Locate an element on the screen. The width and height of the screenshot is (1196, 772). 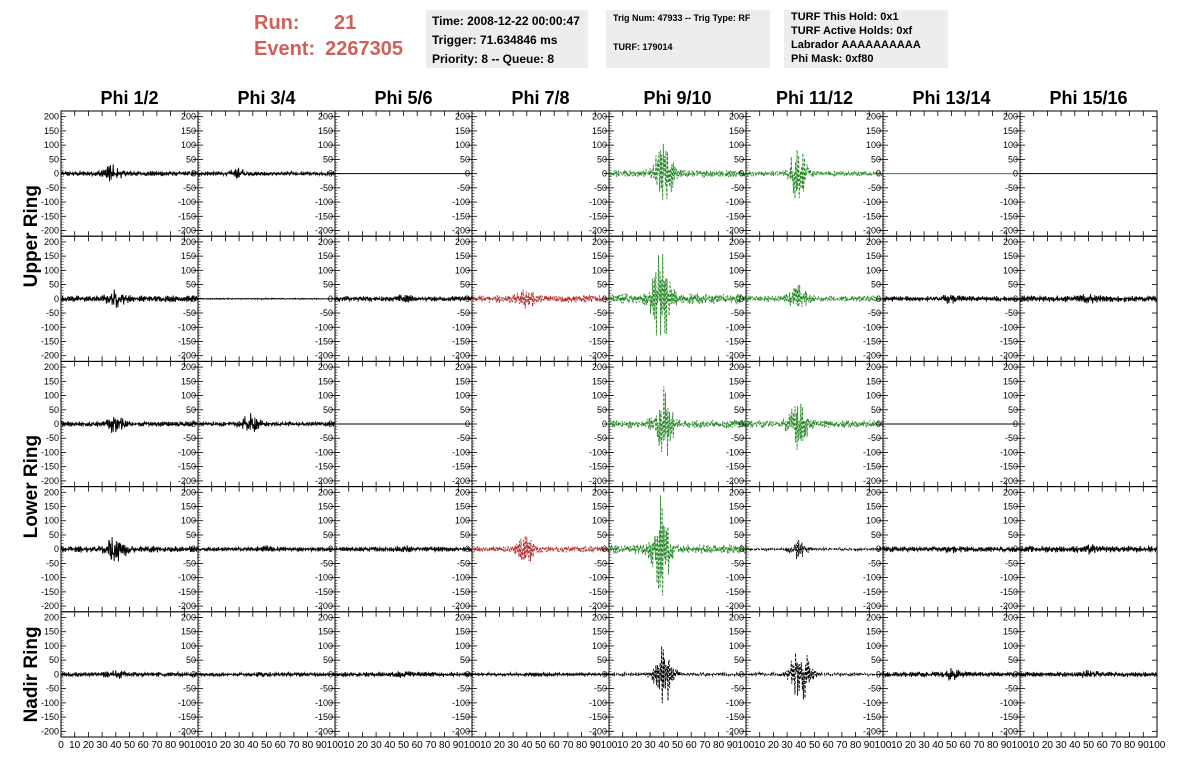
ring-label: Lower Ring is located at coordinates (31, 486).